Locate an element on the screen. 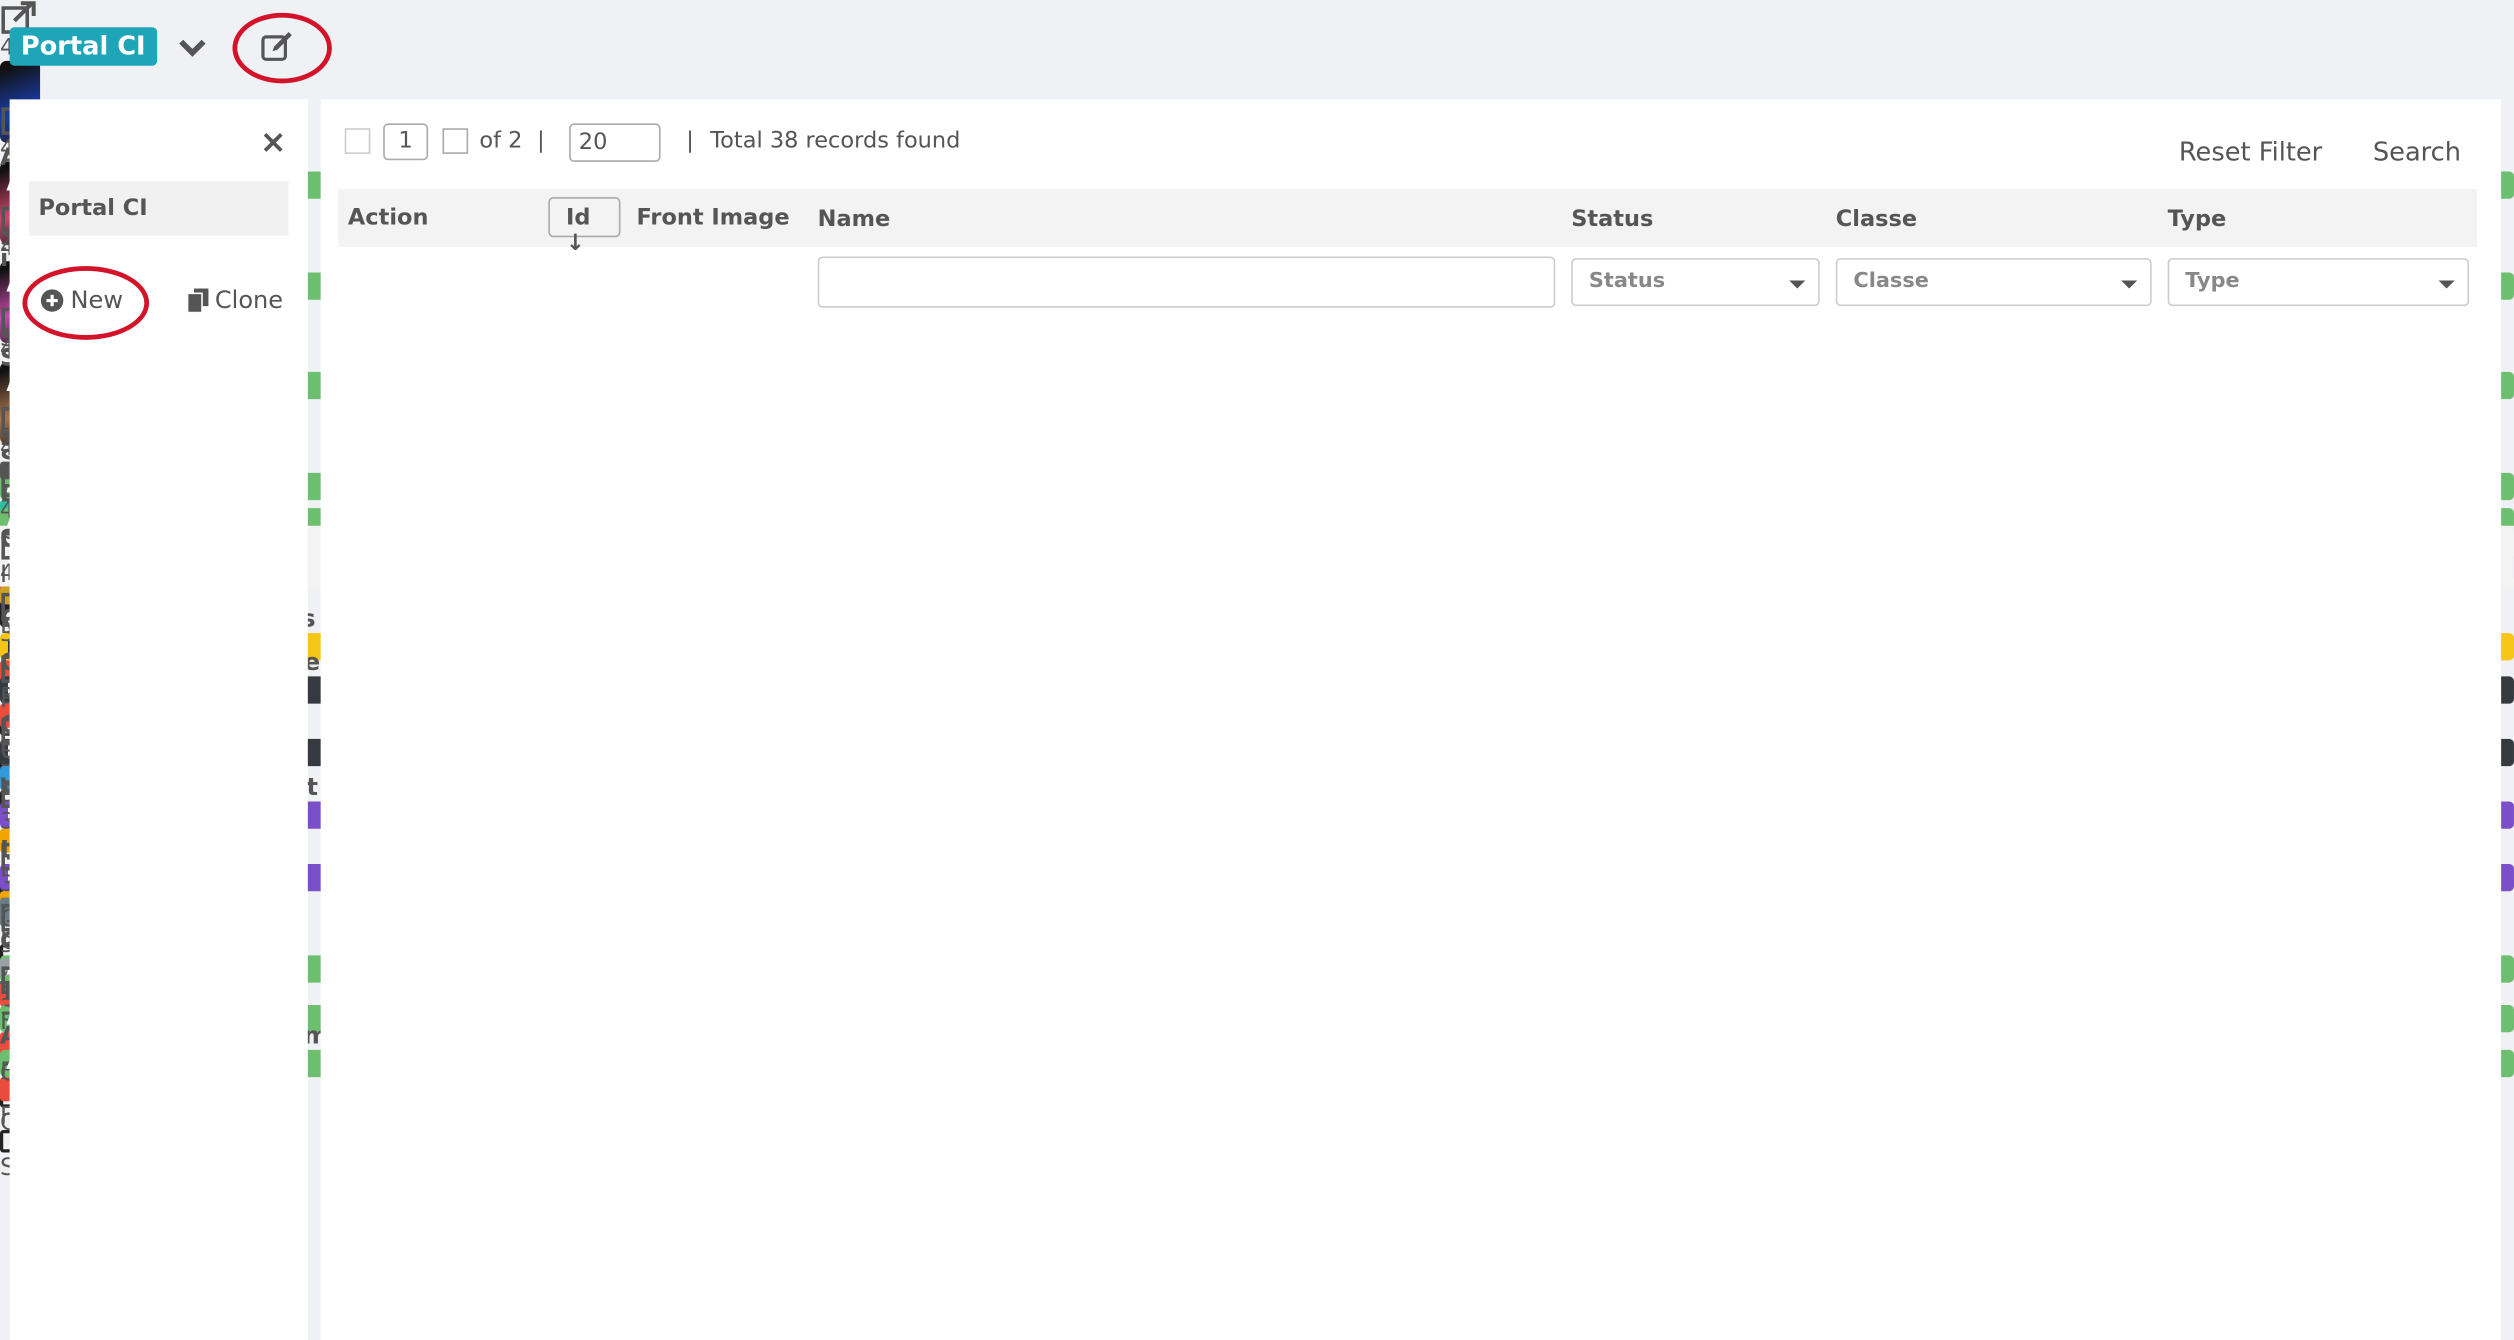 The image size is (2514, 1340). column-header: Action is located at coordinates (388, 218).